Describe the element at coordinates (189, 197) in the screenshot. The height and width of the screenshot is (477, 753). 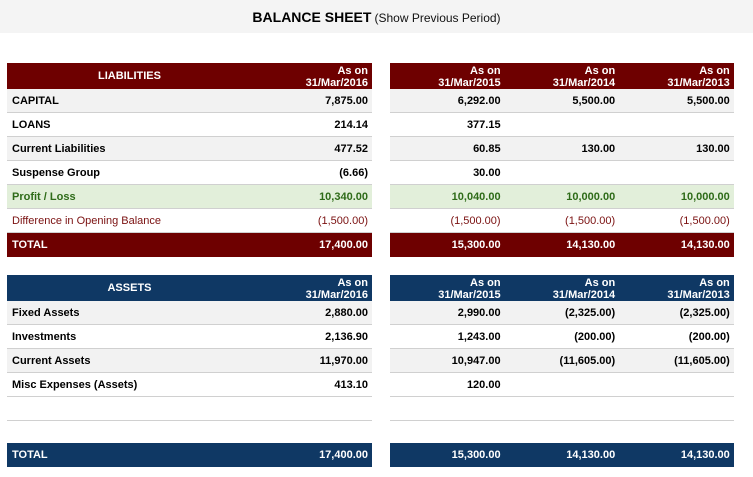
I see `profit-loss-row: Profit / Loss 10,340.00` at that location.